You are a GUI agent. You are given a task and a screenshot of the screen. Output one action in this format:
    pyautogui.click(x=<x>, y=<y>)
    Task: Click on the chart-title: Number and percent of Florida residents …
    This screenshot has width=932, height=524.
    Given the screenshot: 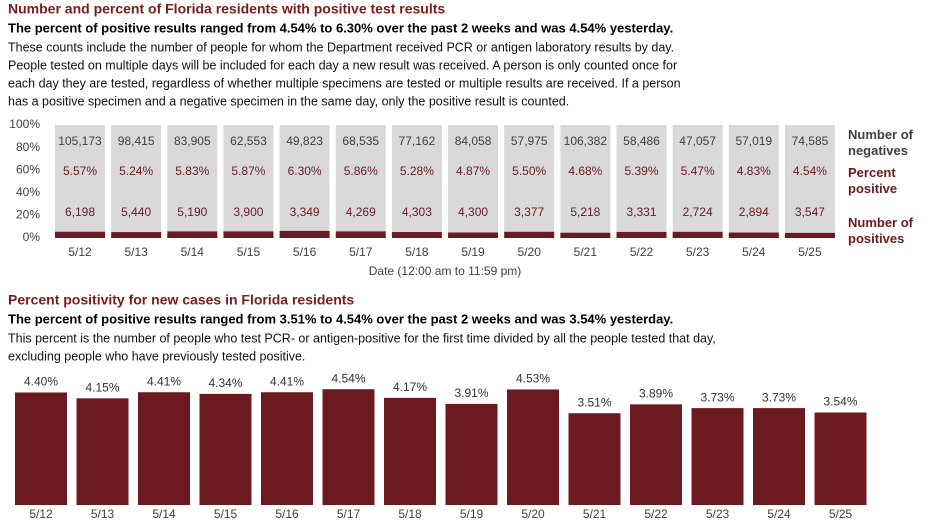 What is the action you would take?
    pyautogui.click(x=226, y=9)
    